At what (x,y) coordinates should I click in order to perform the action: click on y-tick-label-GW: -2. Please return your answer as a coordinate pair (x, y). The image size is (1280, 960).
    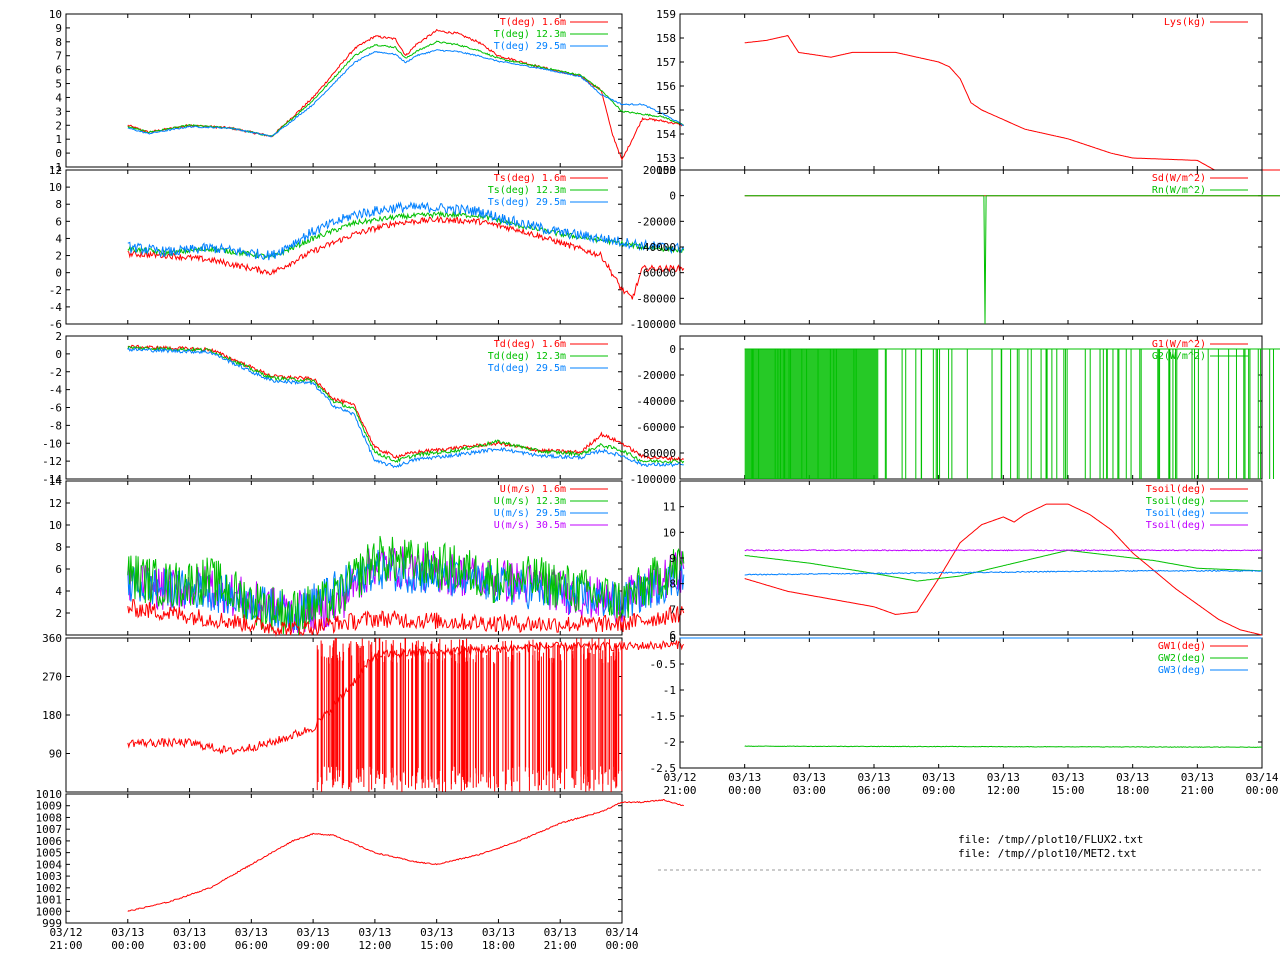
    Looking at the image, I should click on (669, 742).